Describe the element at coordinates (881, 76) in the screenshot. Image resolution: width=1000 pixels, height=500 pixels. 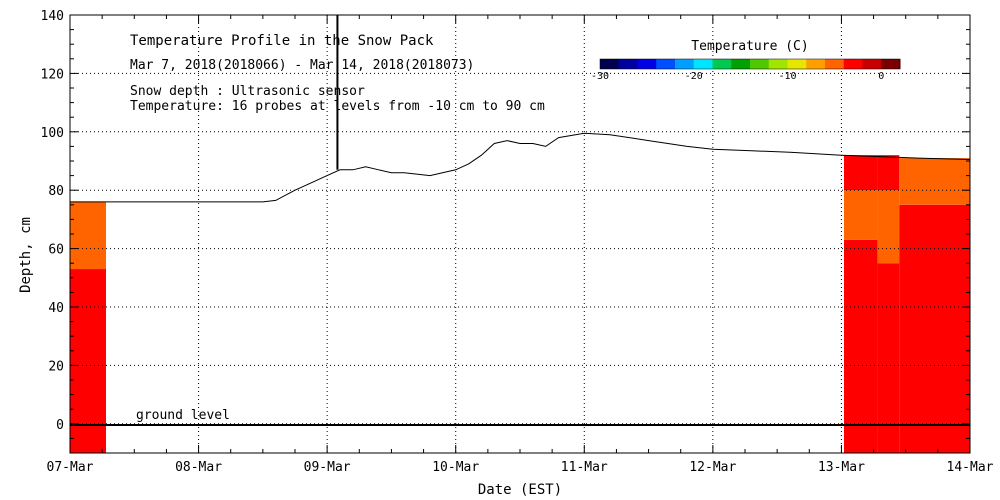
I see `colorbar-tick-label: 0` at that location.